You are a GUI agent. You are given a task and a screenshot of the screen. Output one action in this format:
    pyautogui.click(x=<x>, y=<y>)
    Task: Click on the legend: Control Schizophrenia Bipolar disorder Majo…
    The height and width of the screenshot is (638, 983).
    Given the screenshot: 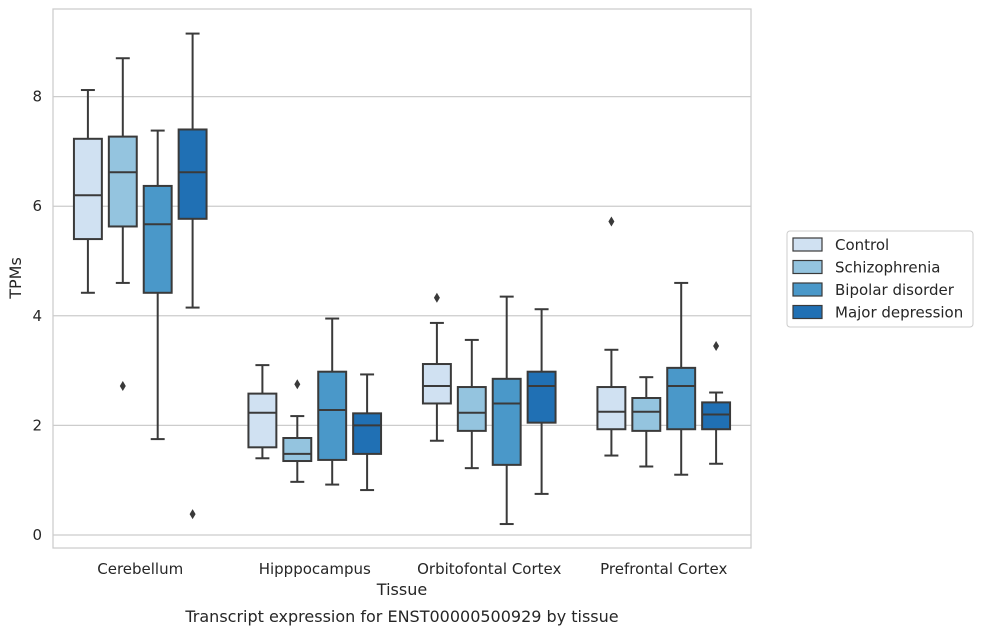 What is the action you would take?
    pyautogui.click(x=880, y=279)
    